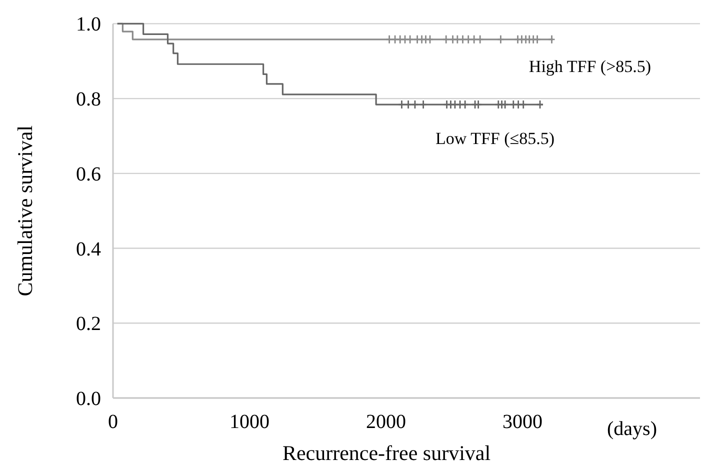  I want to click on y-axis-title: Cumulative survival, so click(25, 210).